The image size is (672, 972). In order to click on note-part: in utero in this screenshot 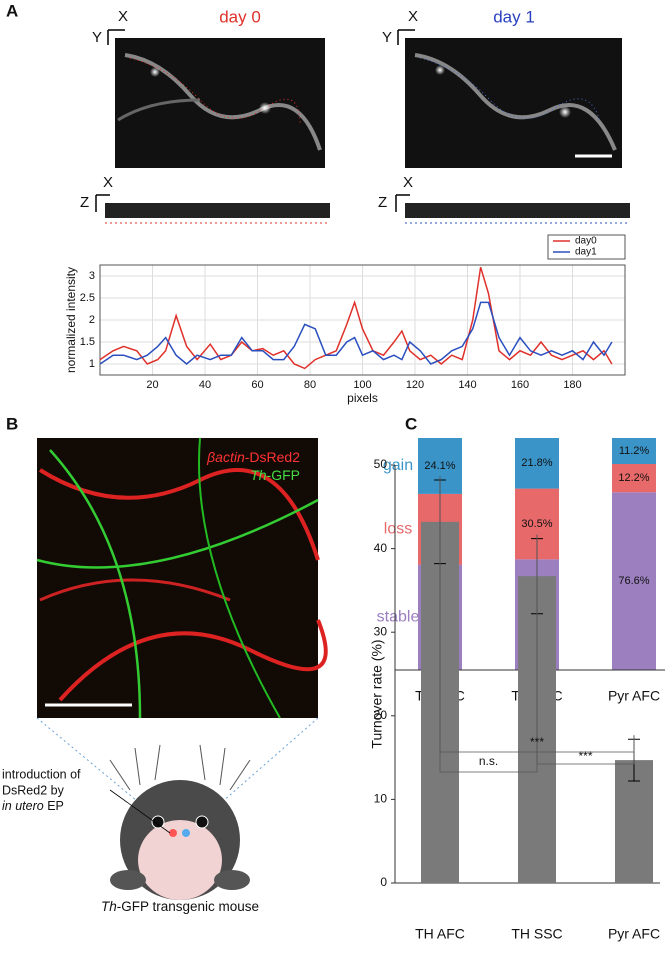, I will do `click(23, 806)`.